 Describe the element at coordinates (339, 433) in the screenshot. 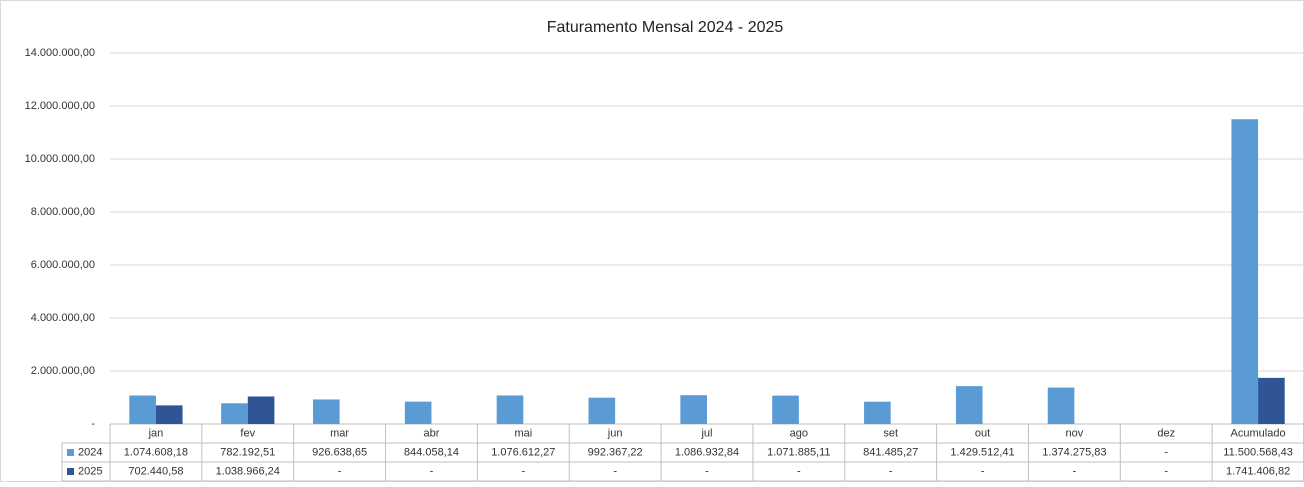

I see `x-tick-label: mar` at that location.